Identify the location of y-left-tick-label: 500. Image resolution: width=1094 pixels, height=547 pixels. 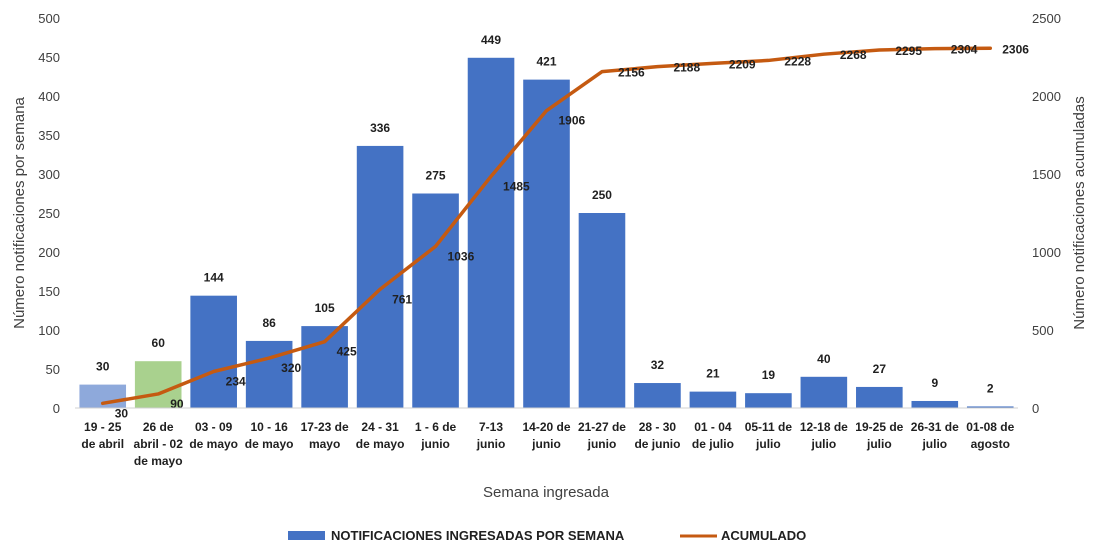
(49, 18).